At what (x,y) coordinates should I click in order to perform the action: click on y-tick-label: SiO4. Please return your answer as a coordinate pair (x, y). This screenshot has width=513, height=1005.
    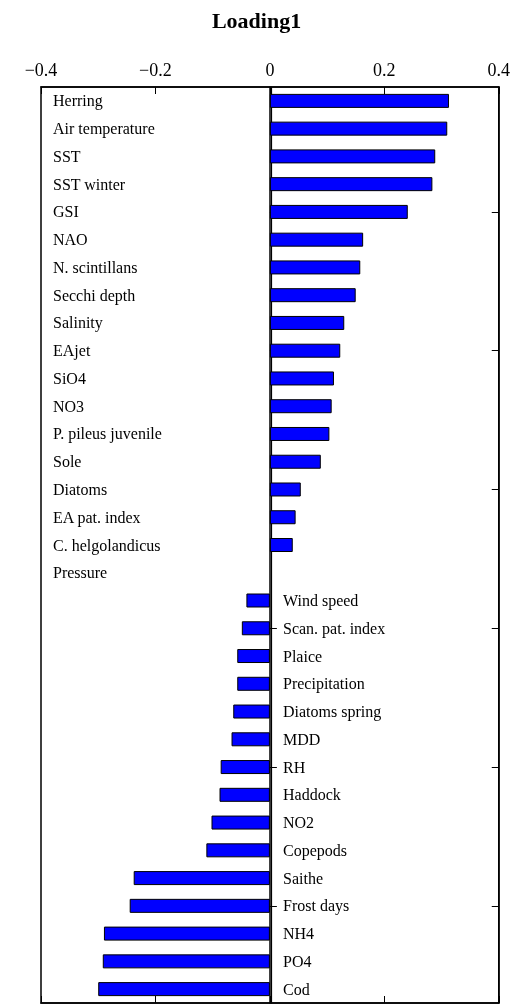
    Looking at the image, I should click on (69, 378).